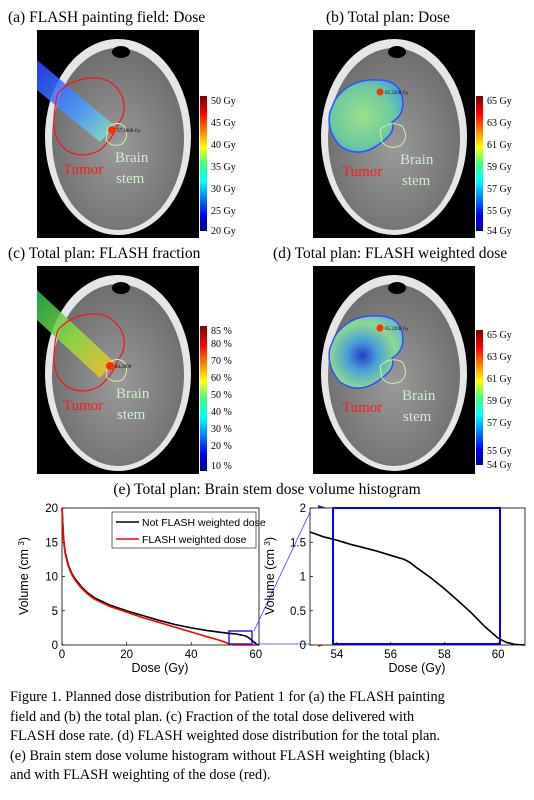  Describe the element at coordinates (390, 253) in the screenshot. I see `panel-d-title: (d) Total plan: FLASH weighted dose` at that location.